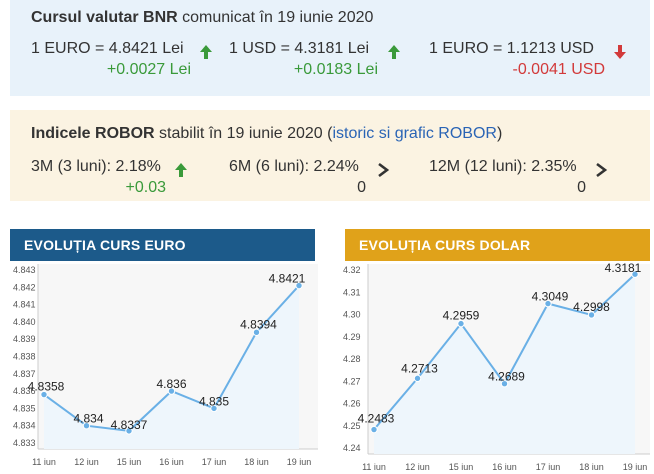  Describe the element at coordinates (148, 69) in the screenshot. I see `rate-euro-ron-delta: +0.0027 Lei` at that location.